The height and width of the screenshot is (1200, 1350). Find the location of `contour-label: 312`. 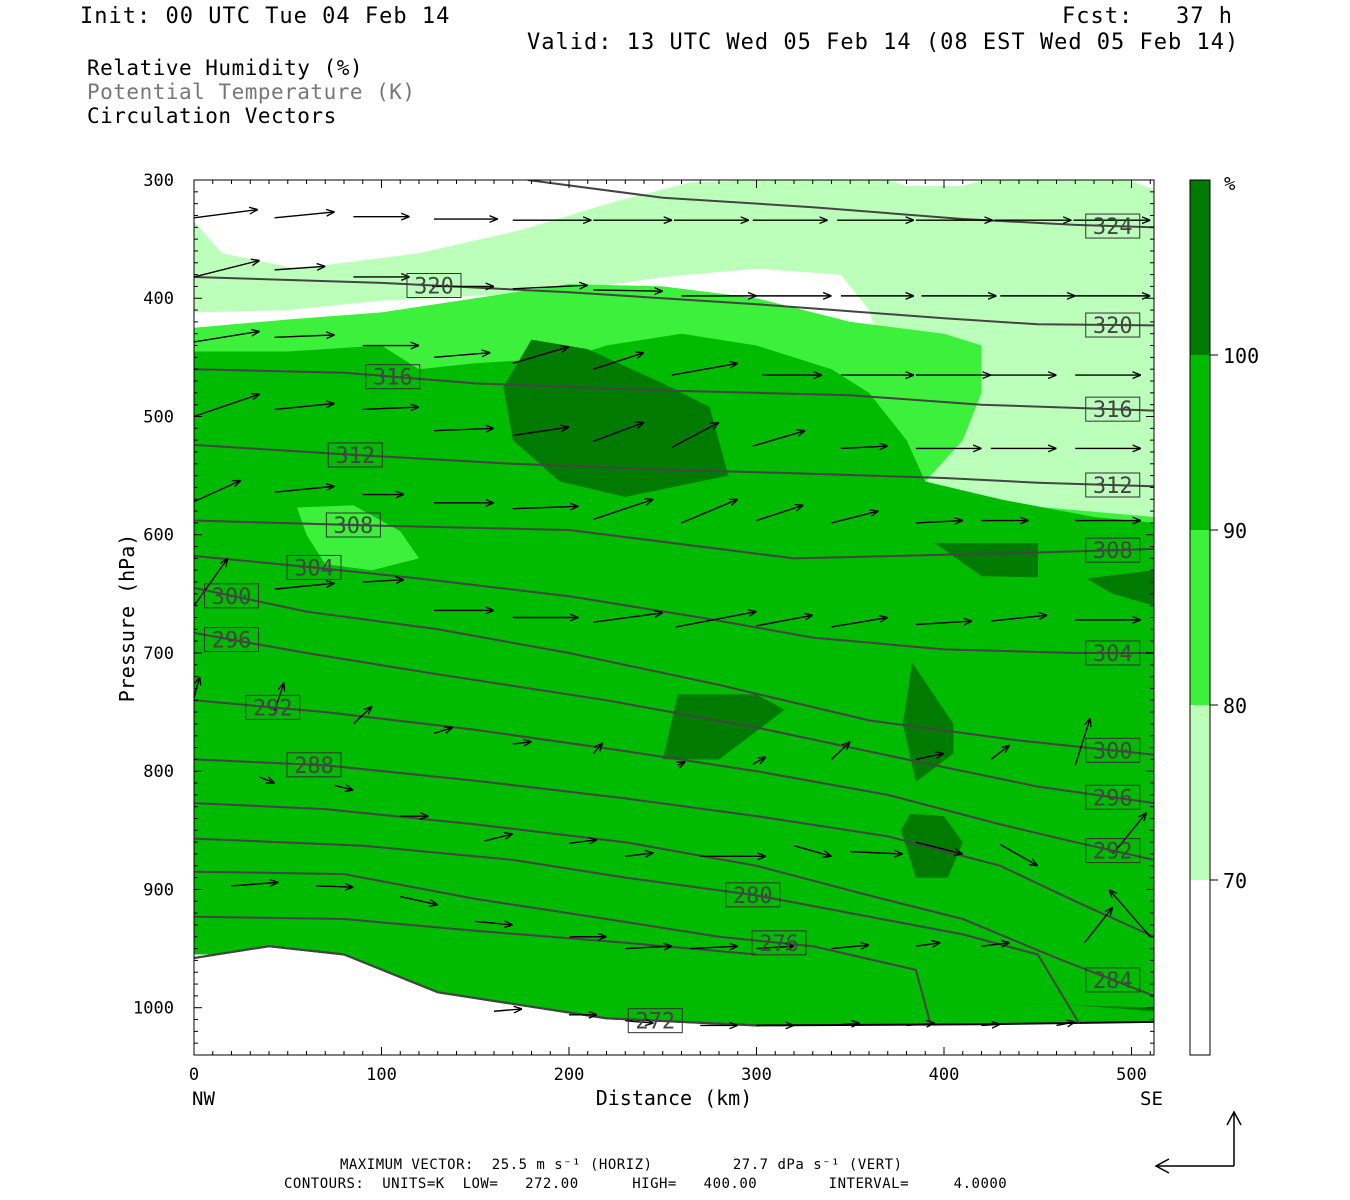

contour-label: 312 is located at coordinates (1113, 485).